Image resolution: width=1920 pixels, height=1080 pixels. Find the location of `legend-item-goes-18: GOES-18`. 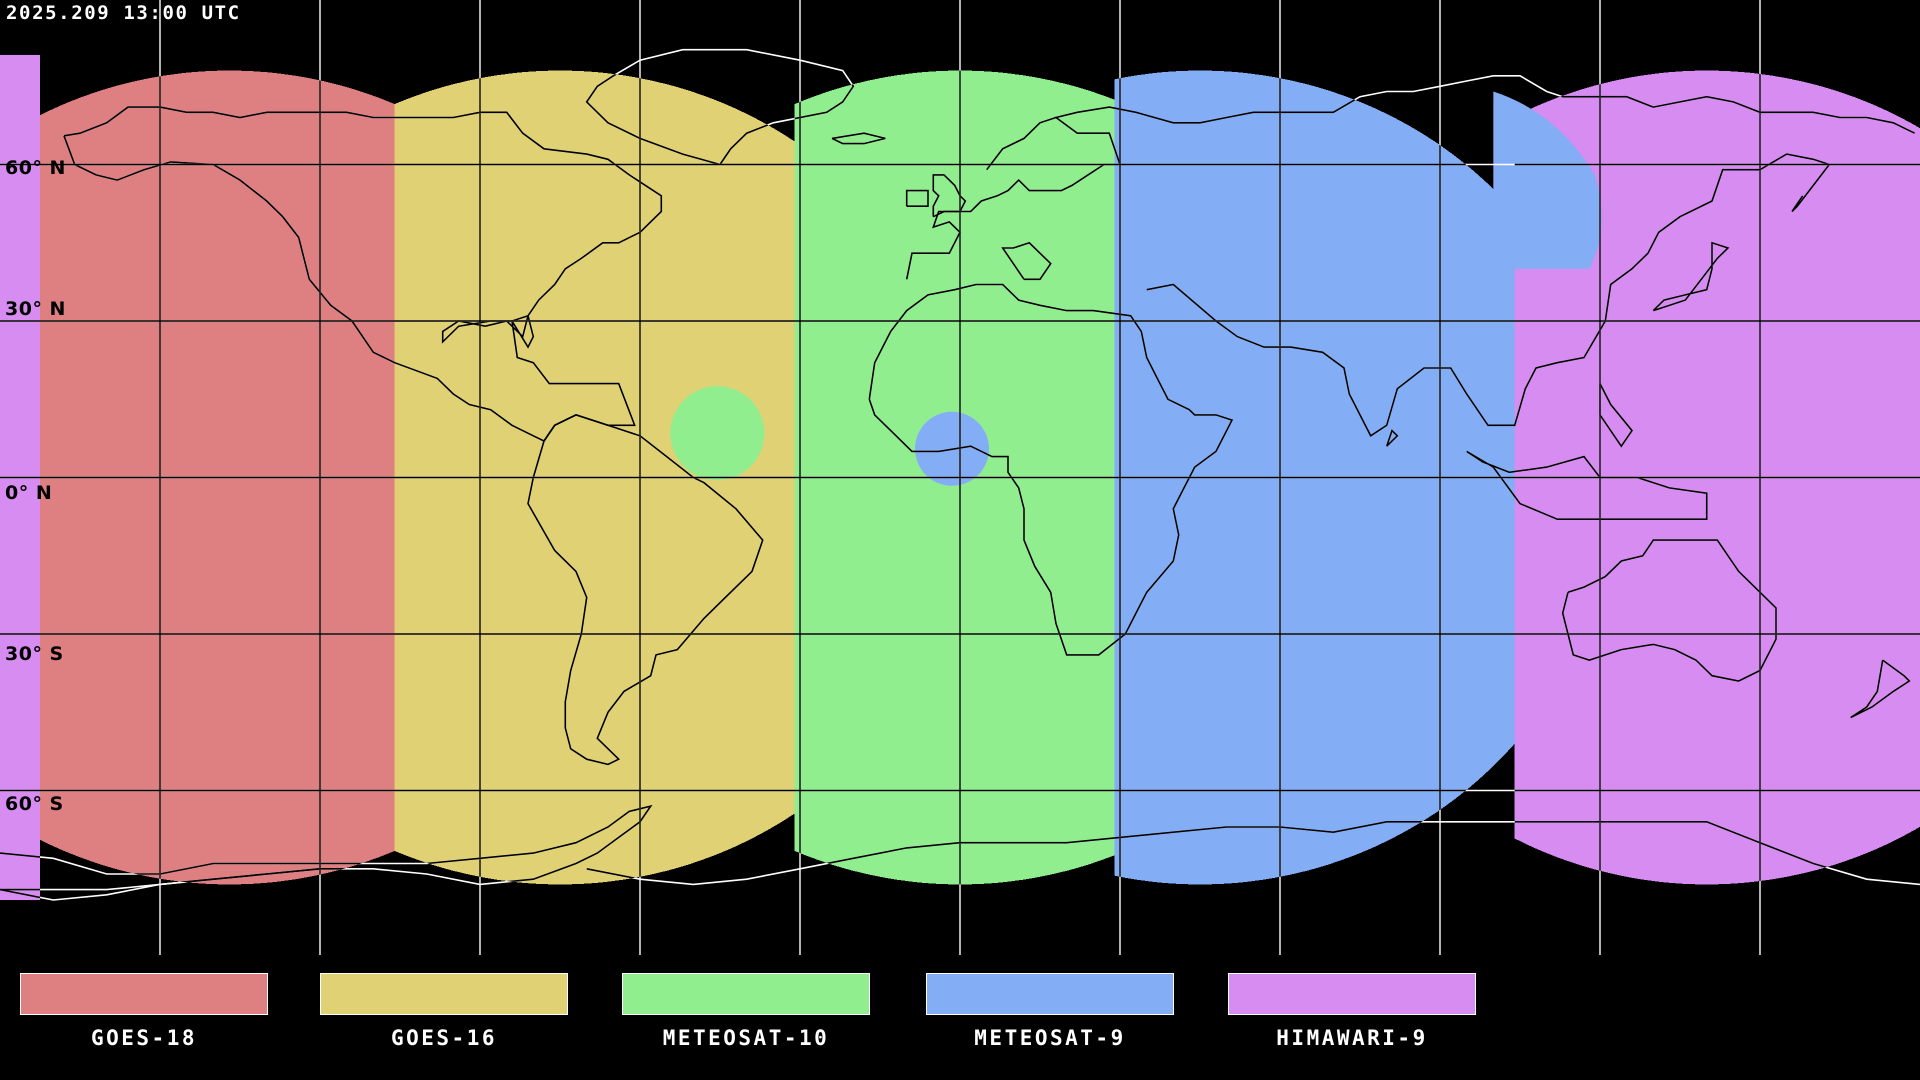

legend-item-goes-18: GOES-18 is located at coordinates (144, 1011).